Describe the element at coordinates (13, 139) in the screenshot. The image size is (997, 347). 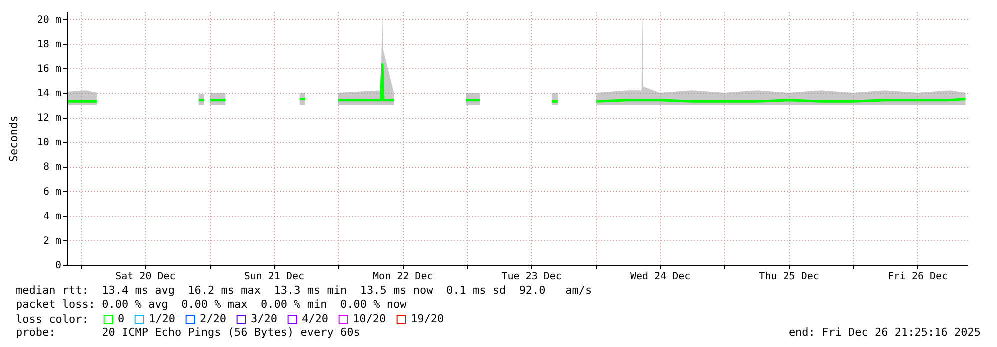
I see `y-axis-title: Seconds` at that location.